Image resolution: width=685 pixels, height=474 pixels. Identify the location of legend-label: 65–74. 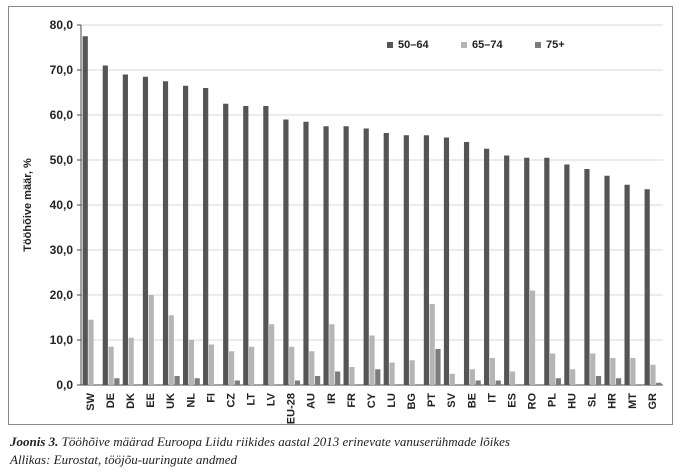
(487, 45).